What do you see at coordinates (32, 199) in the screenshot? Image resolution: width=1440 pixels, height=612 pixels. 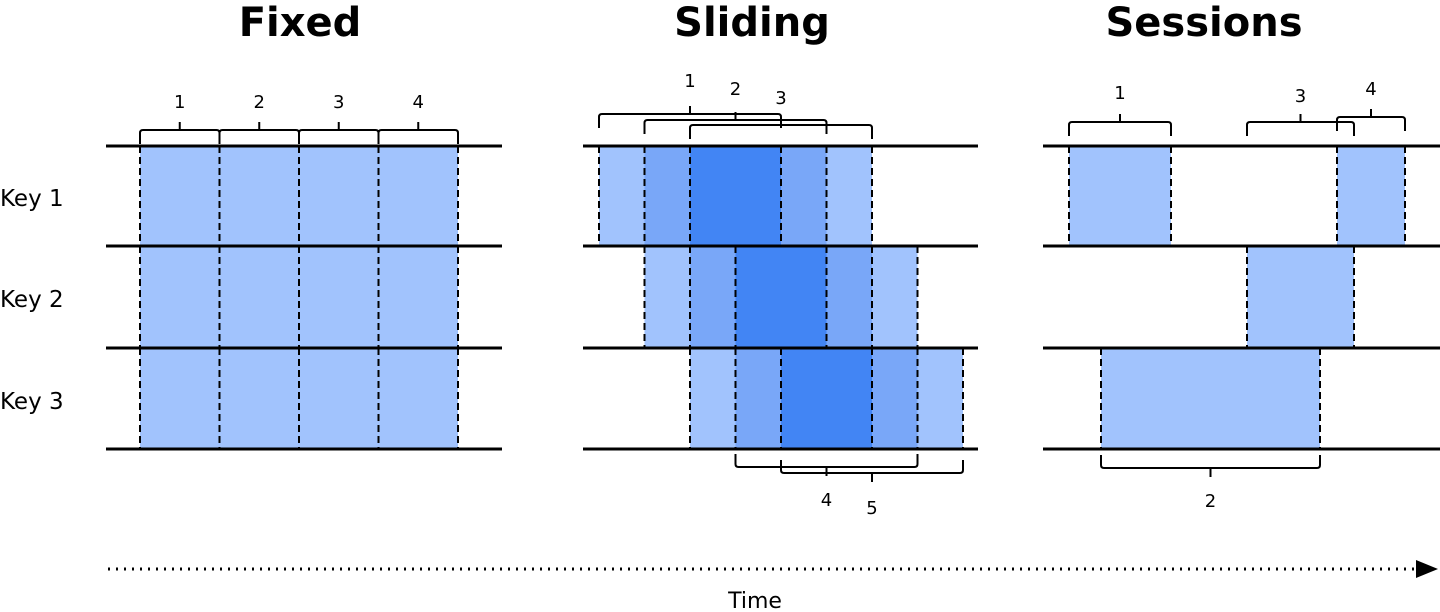 I see `key-1-label: Key 1` at bounding box center [32, 199].